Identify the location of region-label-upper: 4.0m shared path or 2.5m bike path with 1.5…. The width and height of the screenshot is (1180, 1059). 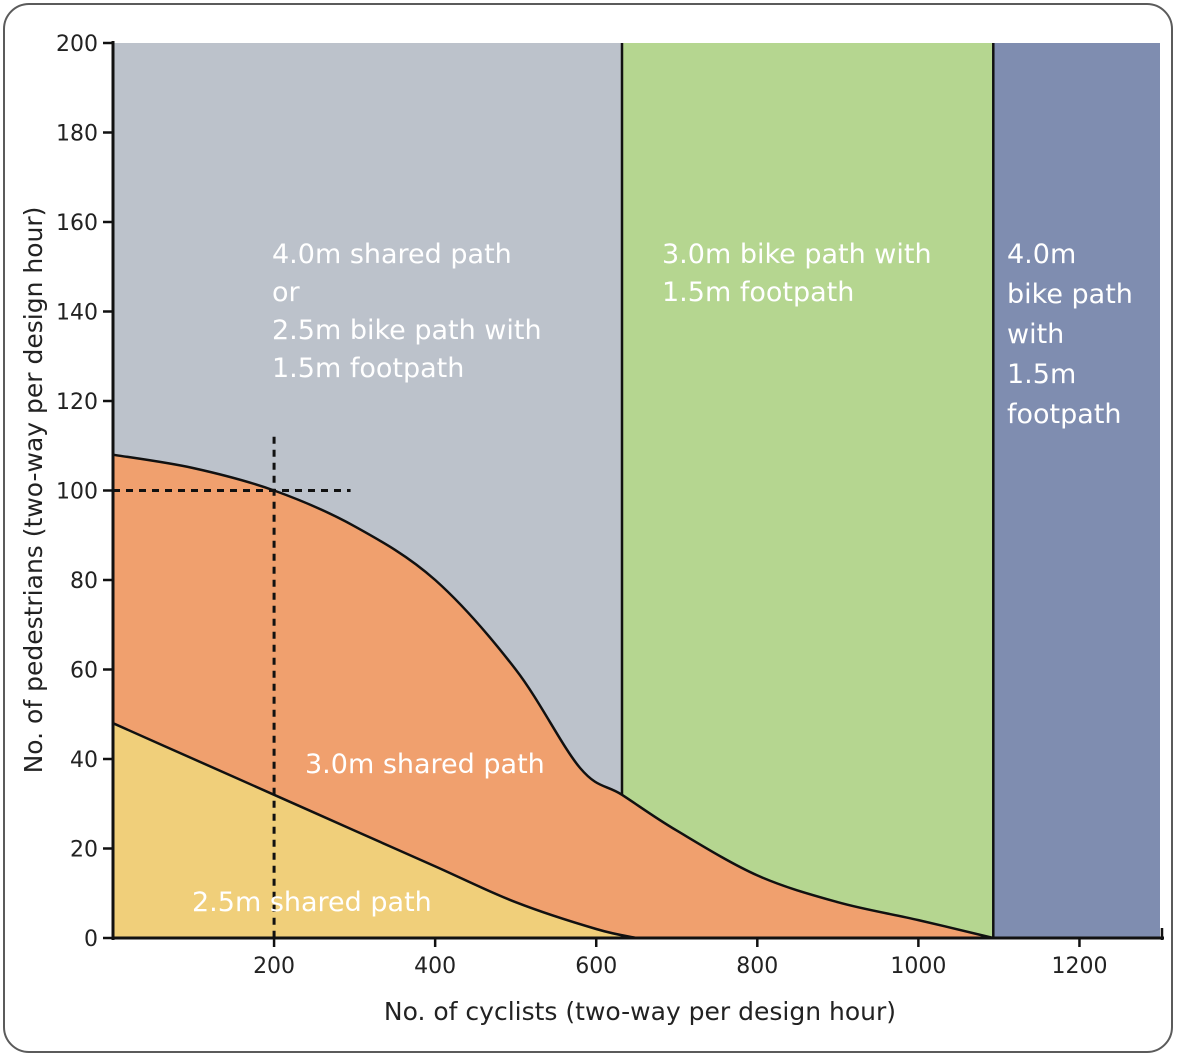
(407, 311).